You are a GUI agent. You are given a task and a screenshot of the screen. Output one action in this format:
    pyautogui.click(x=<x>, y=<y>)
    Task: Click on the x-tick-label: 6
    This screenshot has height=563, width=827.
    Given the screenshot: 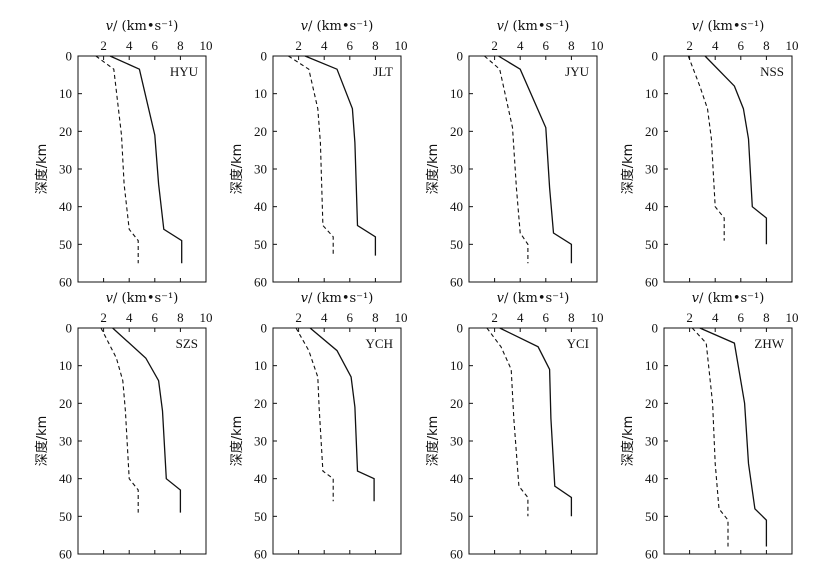 What is the action you would take?
    pyautogui.click(x=741, y=317)
    